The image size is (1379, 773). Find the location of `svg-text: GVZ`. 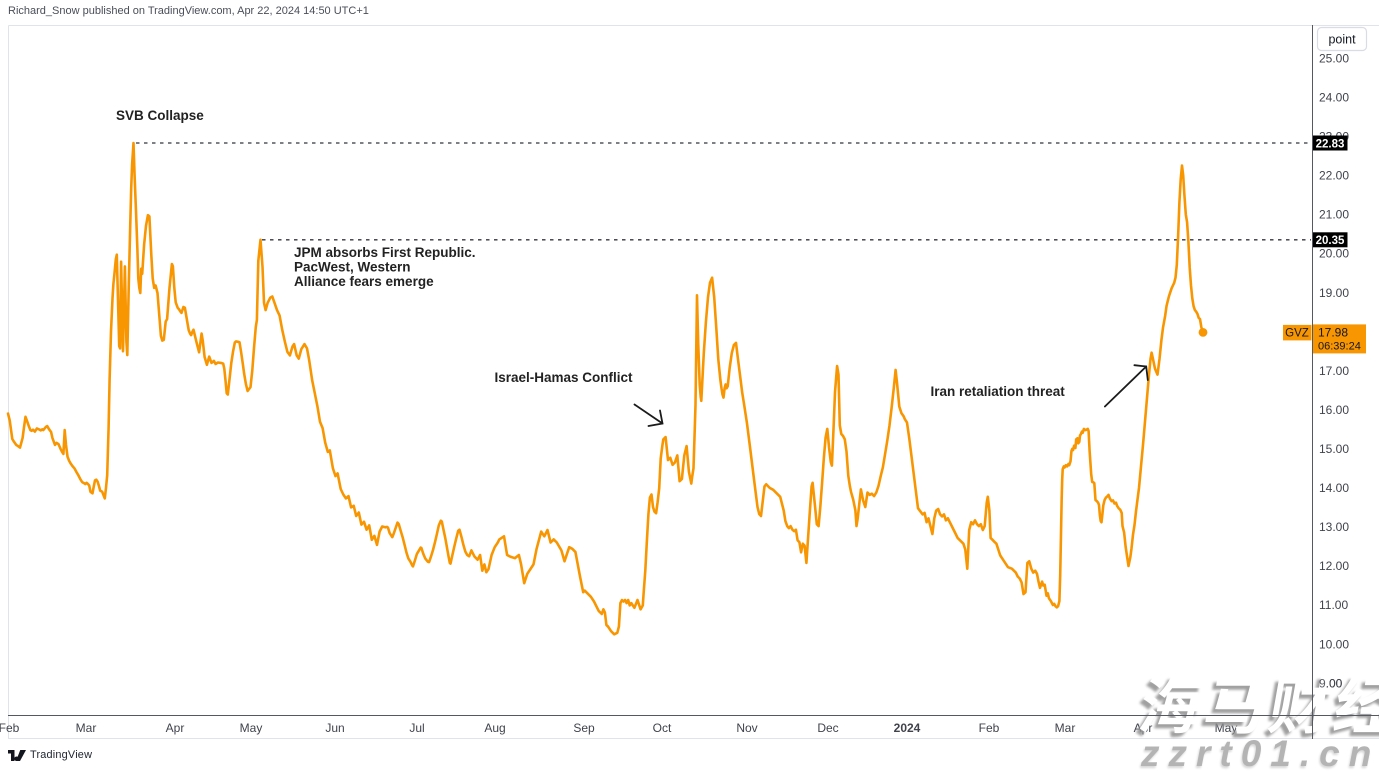

svg-text: GVZ is located at coordinates (1297, 334).